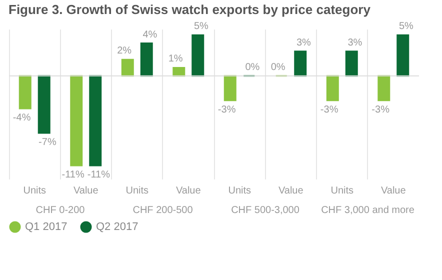 The image size is (442, 280). Describe the element at coordinates (61, 210) in the screenshot. I see `text: CHF 0-200` at that location.